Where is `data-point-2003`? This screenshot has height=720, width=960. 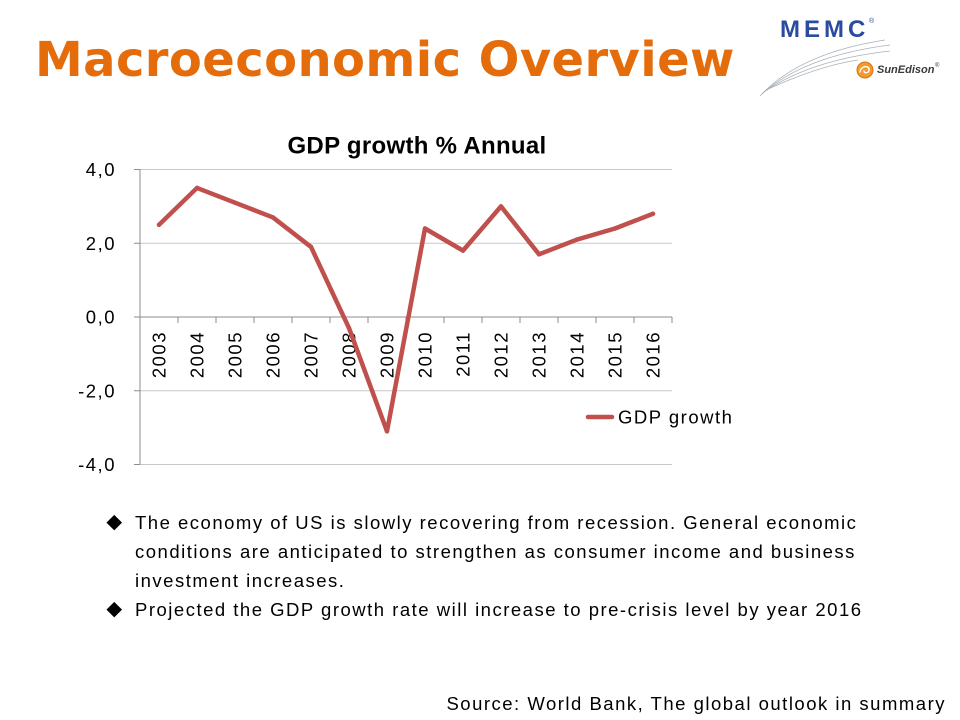
data-point-2003 is located at coordinates (159, 225).